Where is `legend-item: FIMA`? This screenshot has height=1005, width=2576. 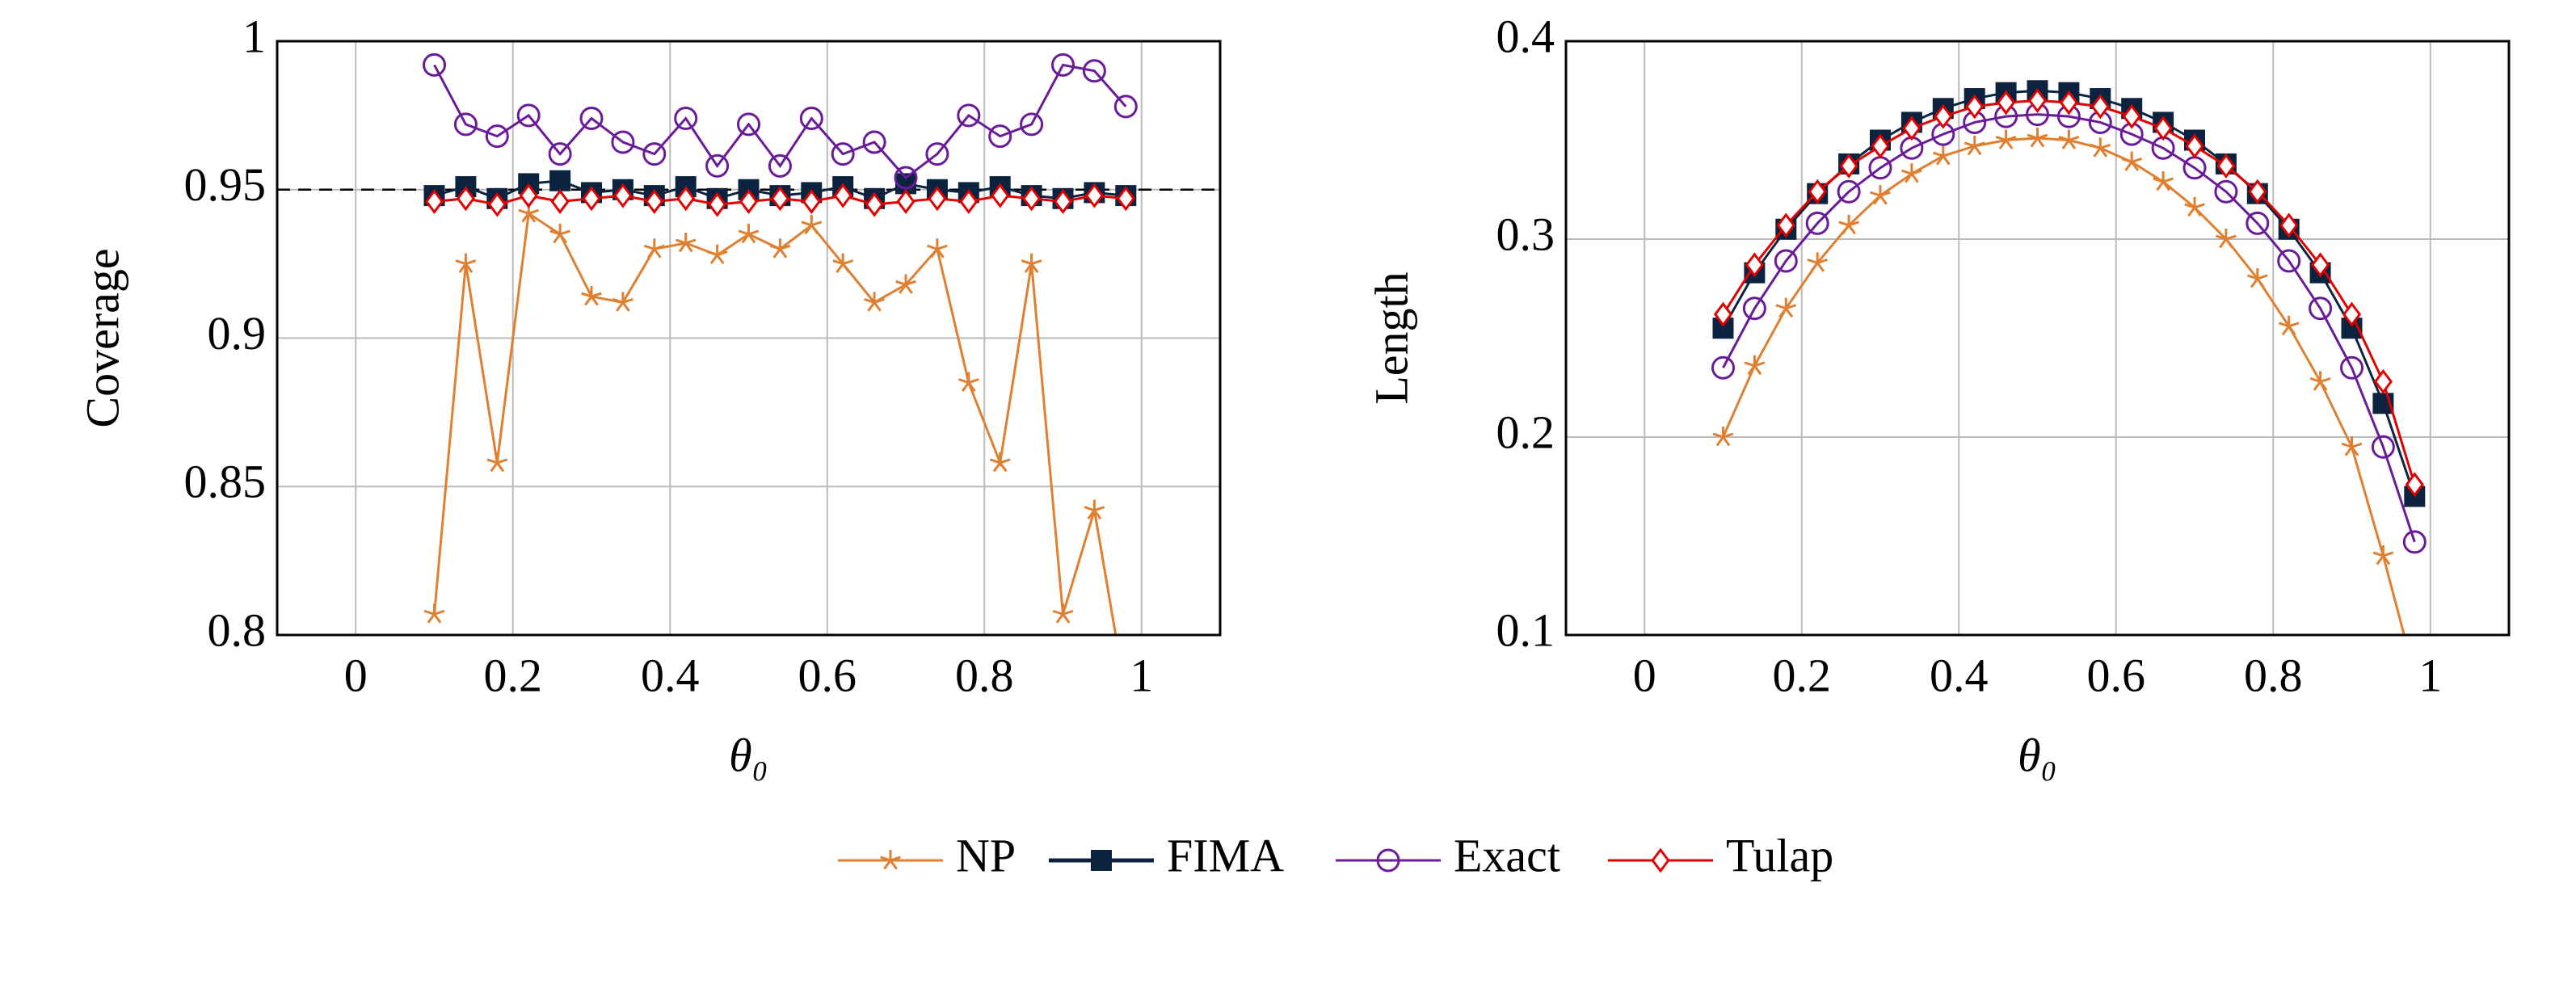
legend-item: FIMA is located at coordinates (1166, 855).